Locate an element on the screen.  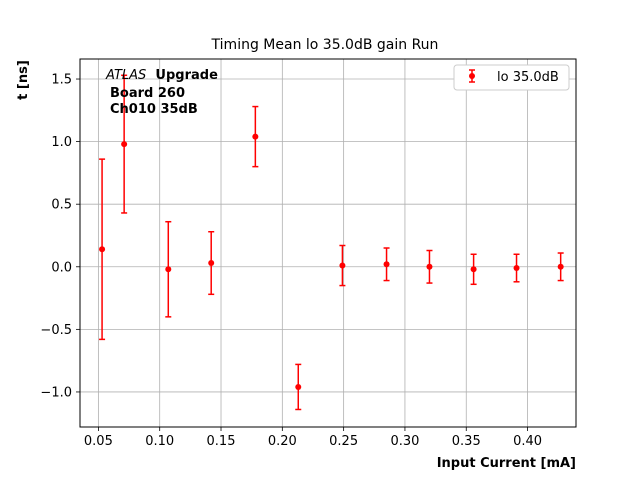
y-tick-label: 1.5 is located at coordinates (61, 80).